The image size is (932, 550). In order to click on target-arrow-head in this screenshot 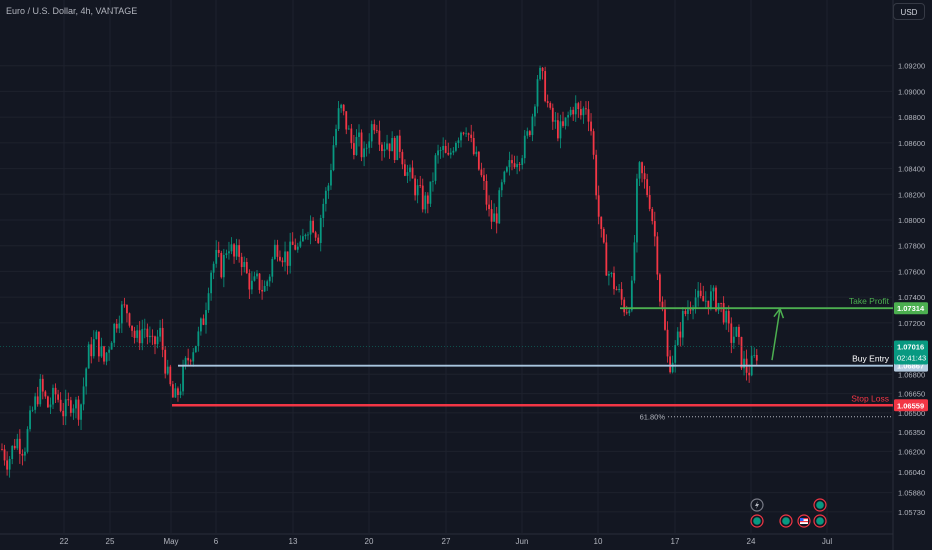, I will do `click(779, 313)`.